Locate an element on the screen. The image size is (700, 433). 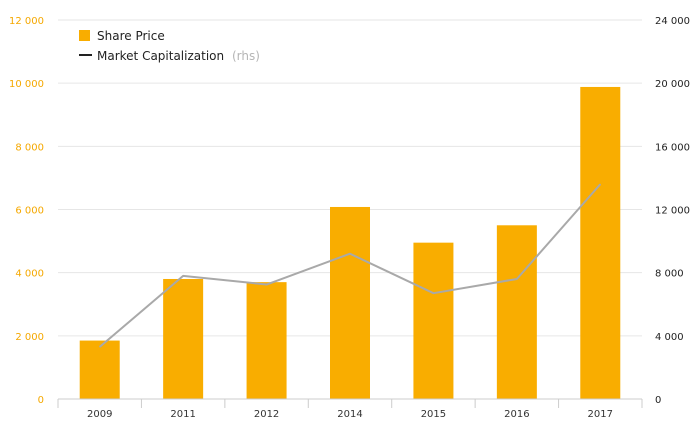
x-tick-label: 2016 is located at coordinates (516, 414).